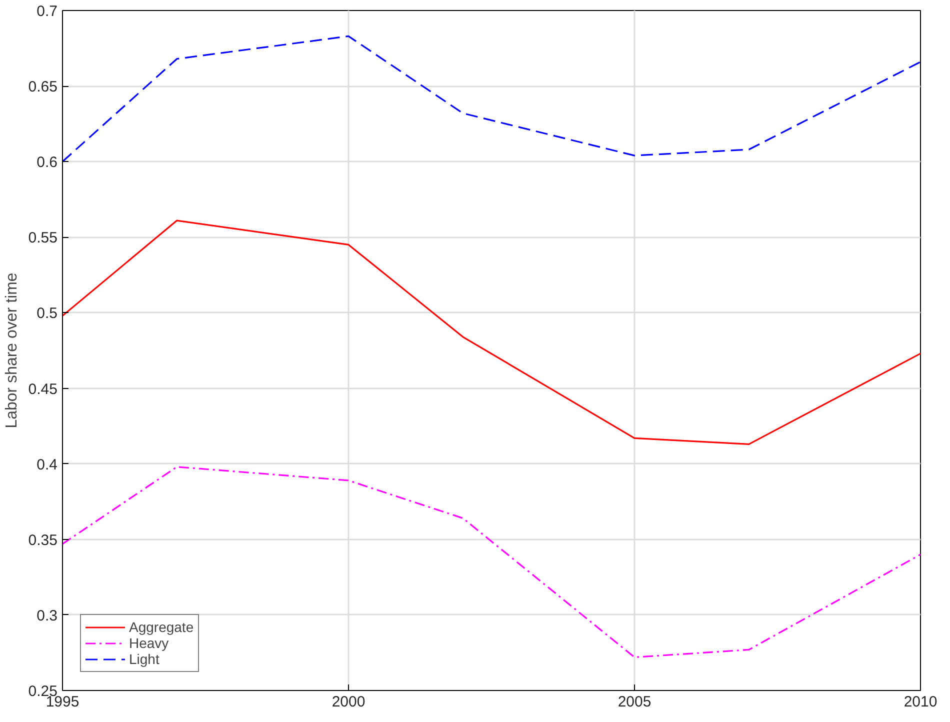 This screenshot has height=722, width=950. I want to click on legend-label: Heavy, so click(149, 643).